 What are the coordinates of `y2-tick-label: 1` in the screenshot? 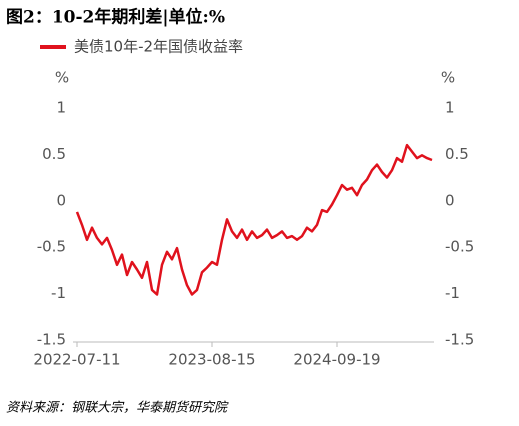 It's located at (450, 108).